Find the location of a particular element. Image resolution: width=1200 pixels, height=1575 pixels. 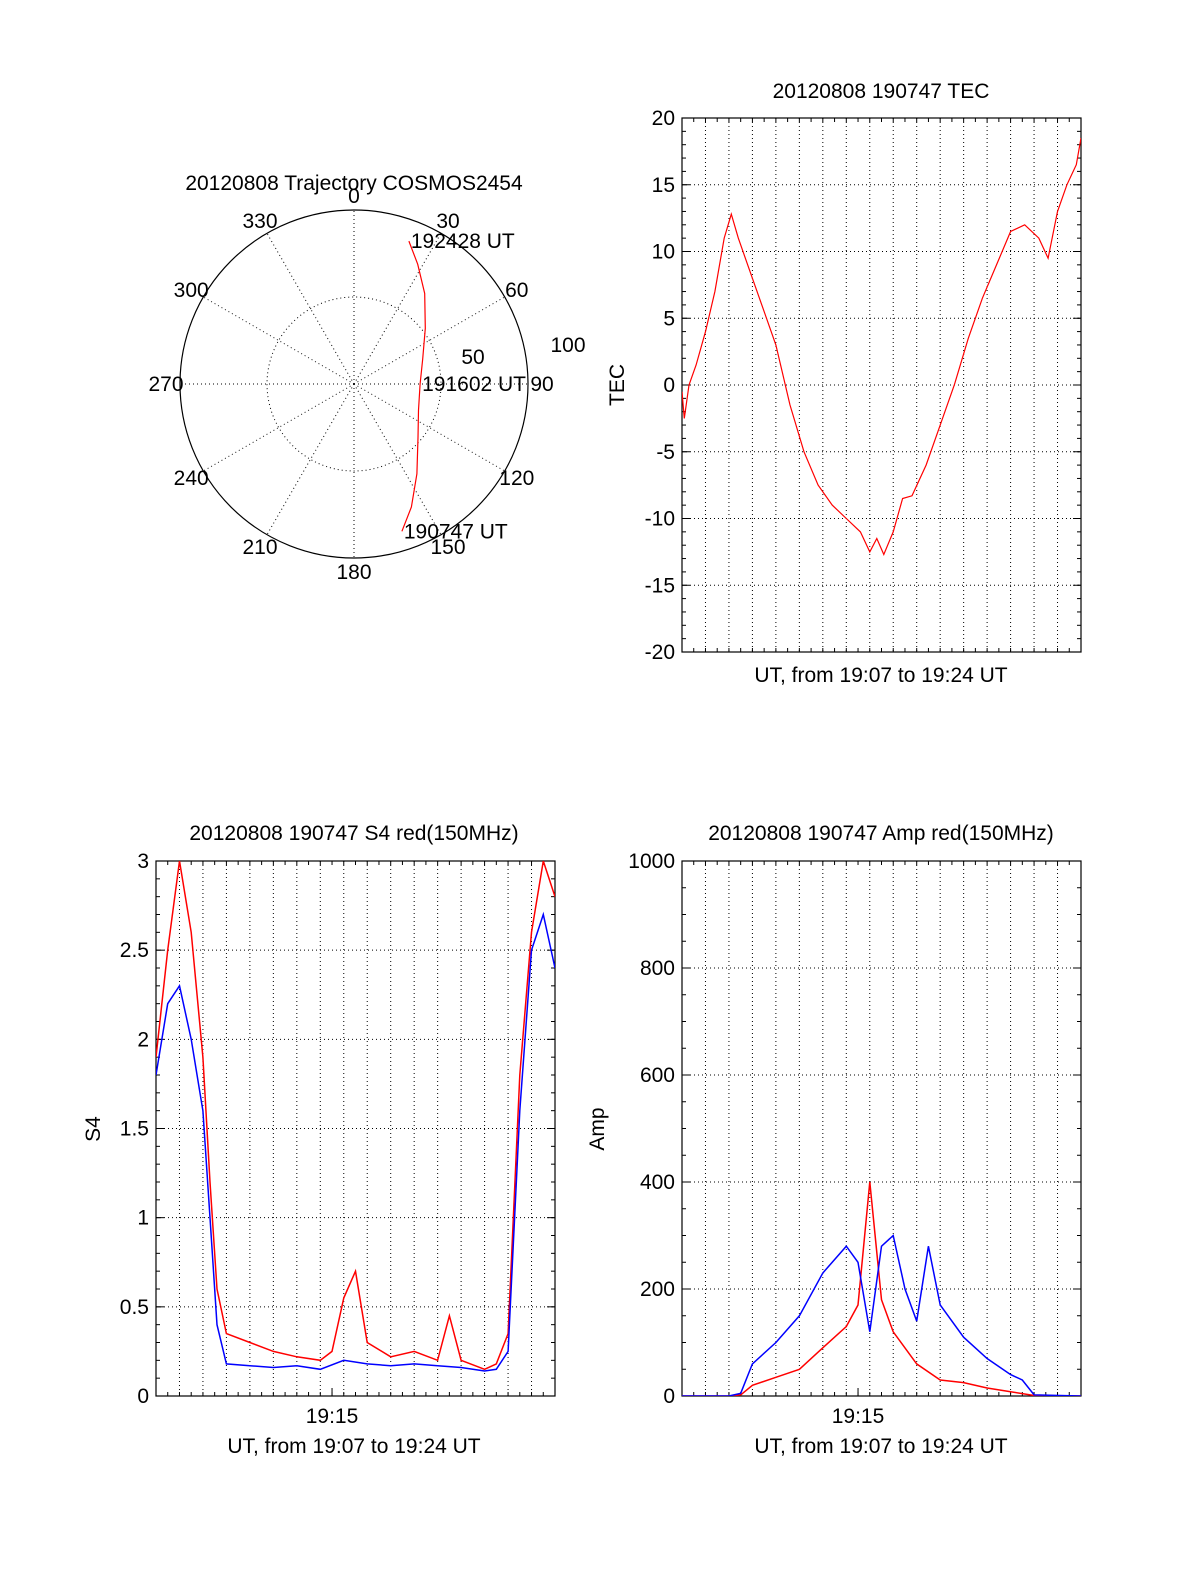

polar-radius-label: 50 is located at coordinates (472, 357).